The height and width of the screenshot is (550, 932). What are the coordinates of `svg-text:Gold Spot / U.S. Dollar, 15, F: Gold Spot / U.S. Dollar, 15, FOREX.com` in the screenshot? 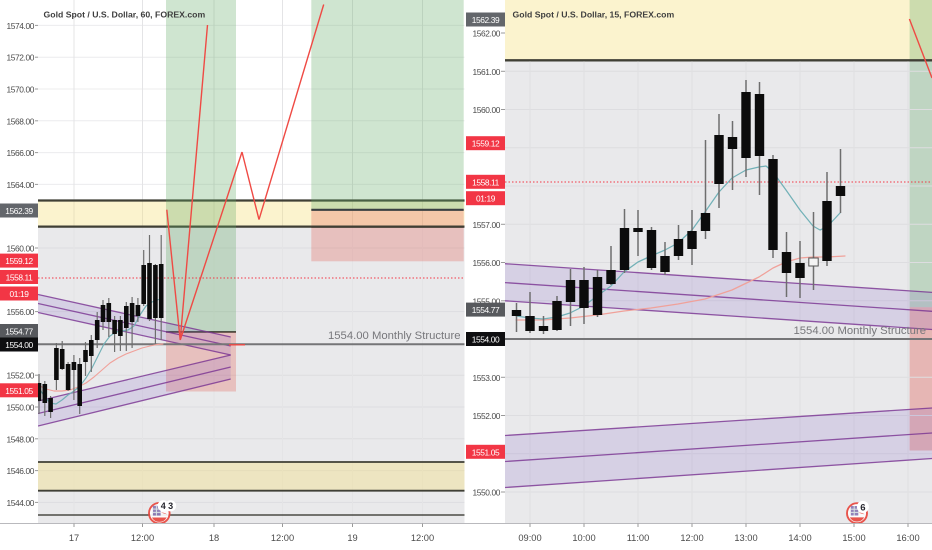 It's located at (594, 15).